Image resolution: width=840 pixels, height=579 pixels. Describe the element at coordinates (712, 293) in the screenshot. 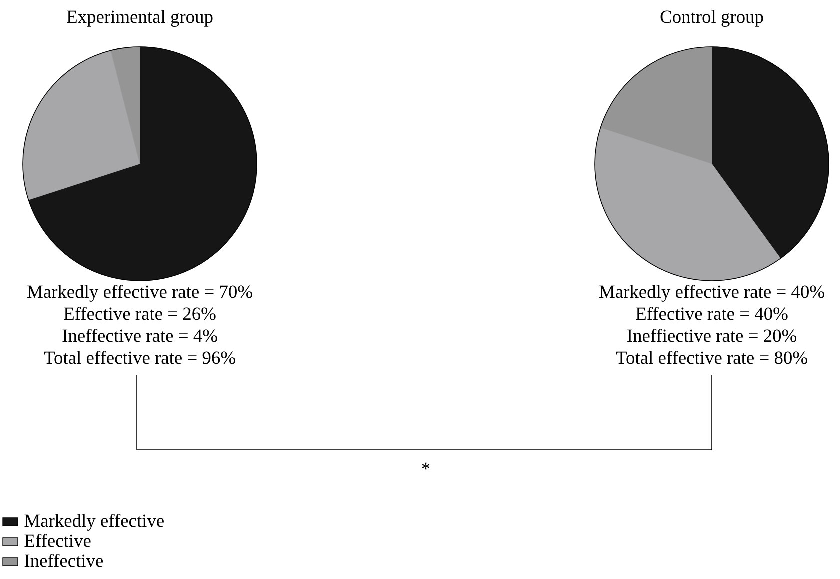

I see `text: Markedly effective rate = 40%` at that location.